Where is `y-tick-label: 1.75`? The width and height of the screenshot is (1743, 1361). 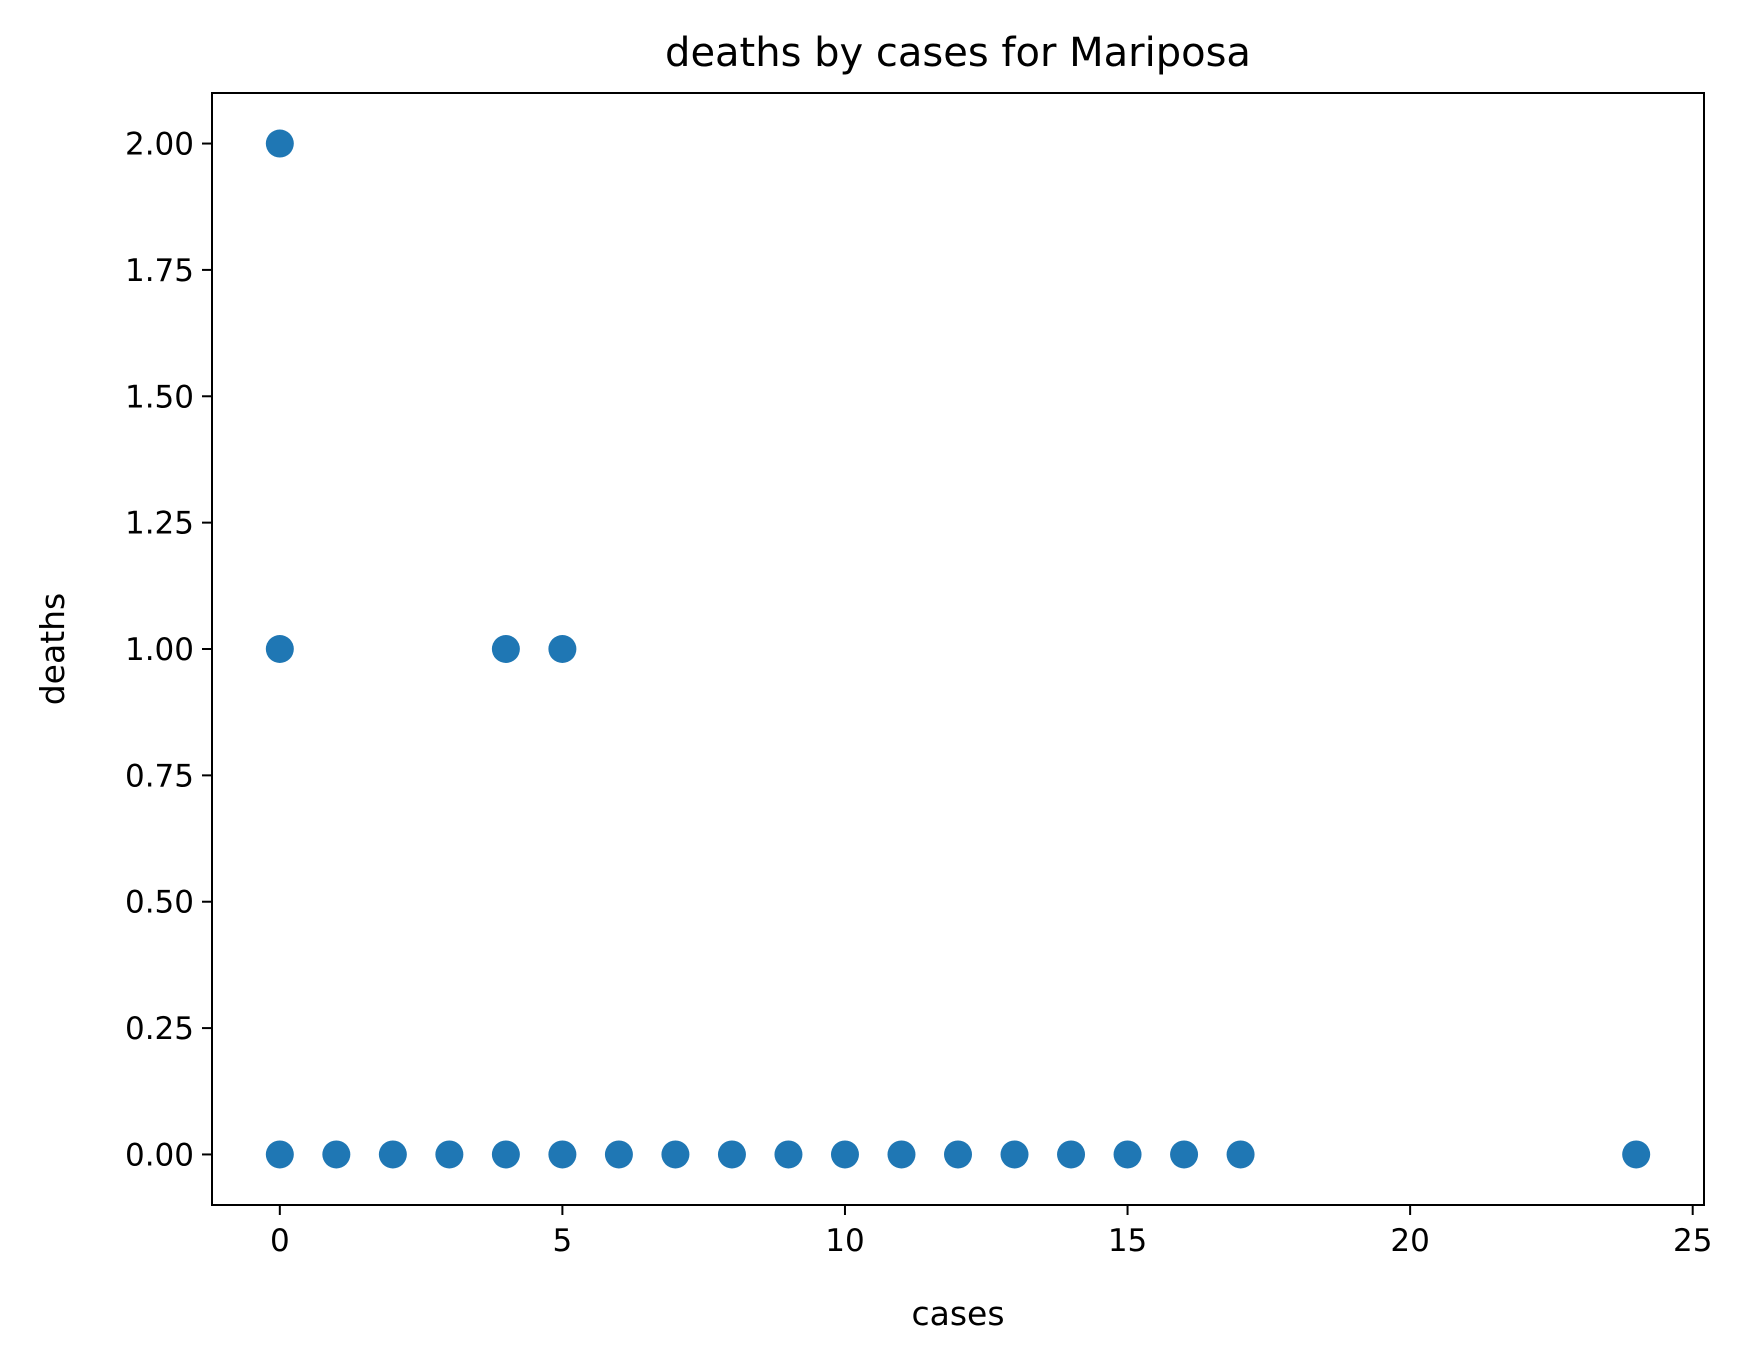
y-tick-label: 1.75 is located at coordinates (159, 271).